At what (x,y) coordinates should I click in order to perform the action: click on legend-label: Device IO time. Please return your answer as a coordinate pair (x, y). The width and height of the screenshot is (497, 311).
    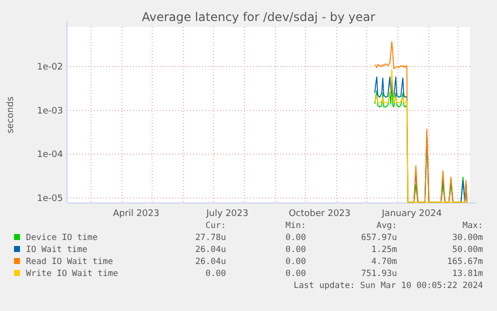
    Looking at the image, I should click on (62, 238).